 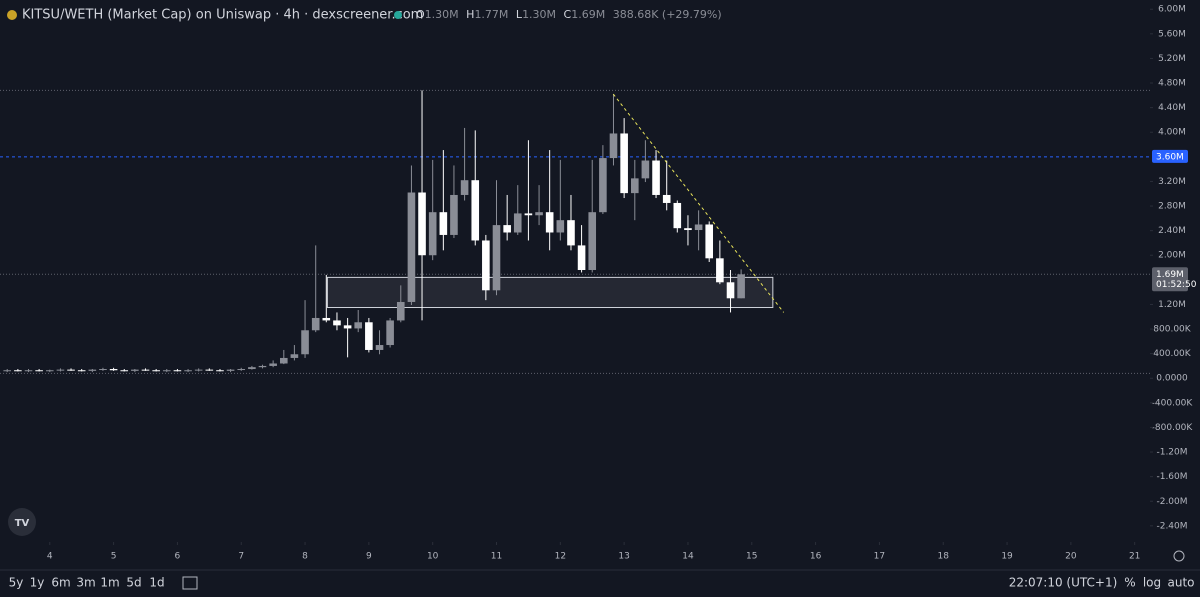 I want to click on range-button: 1y, so click(x=37, y=583).